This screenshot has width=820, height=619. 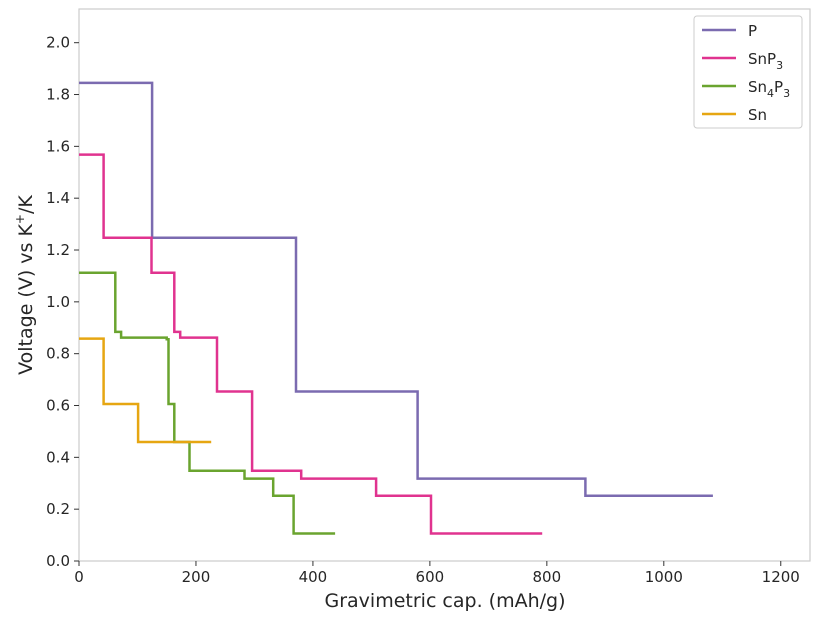 What do you see at coordinates (26, 204) in the screenshot?
I see `y-axis-label-suffix: /K` at bounding box center [26, 204].